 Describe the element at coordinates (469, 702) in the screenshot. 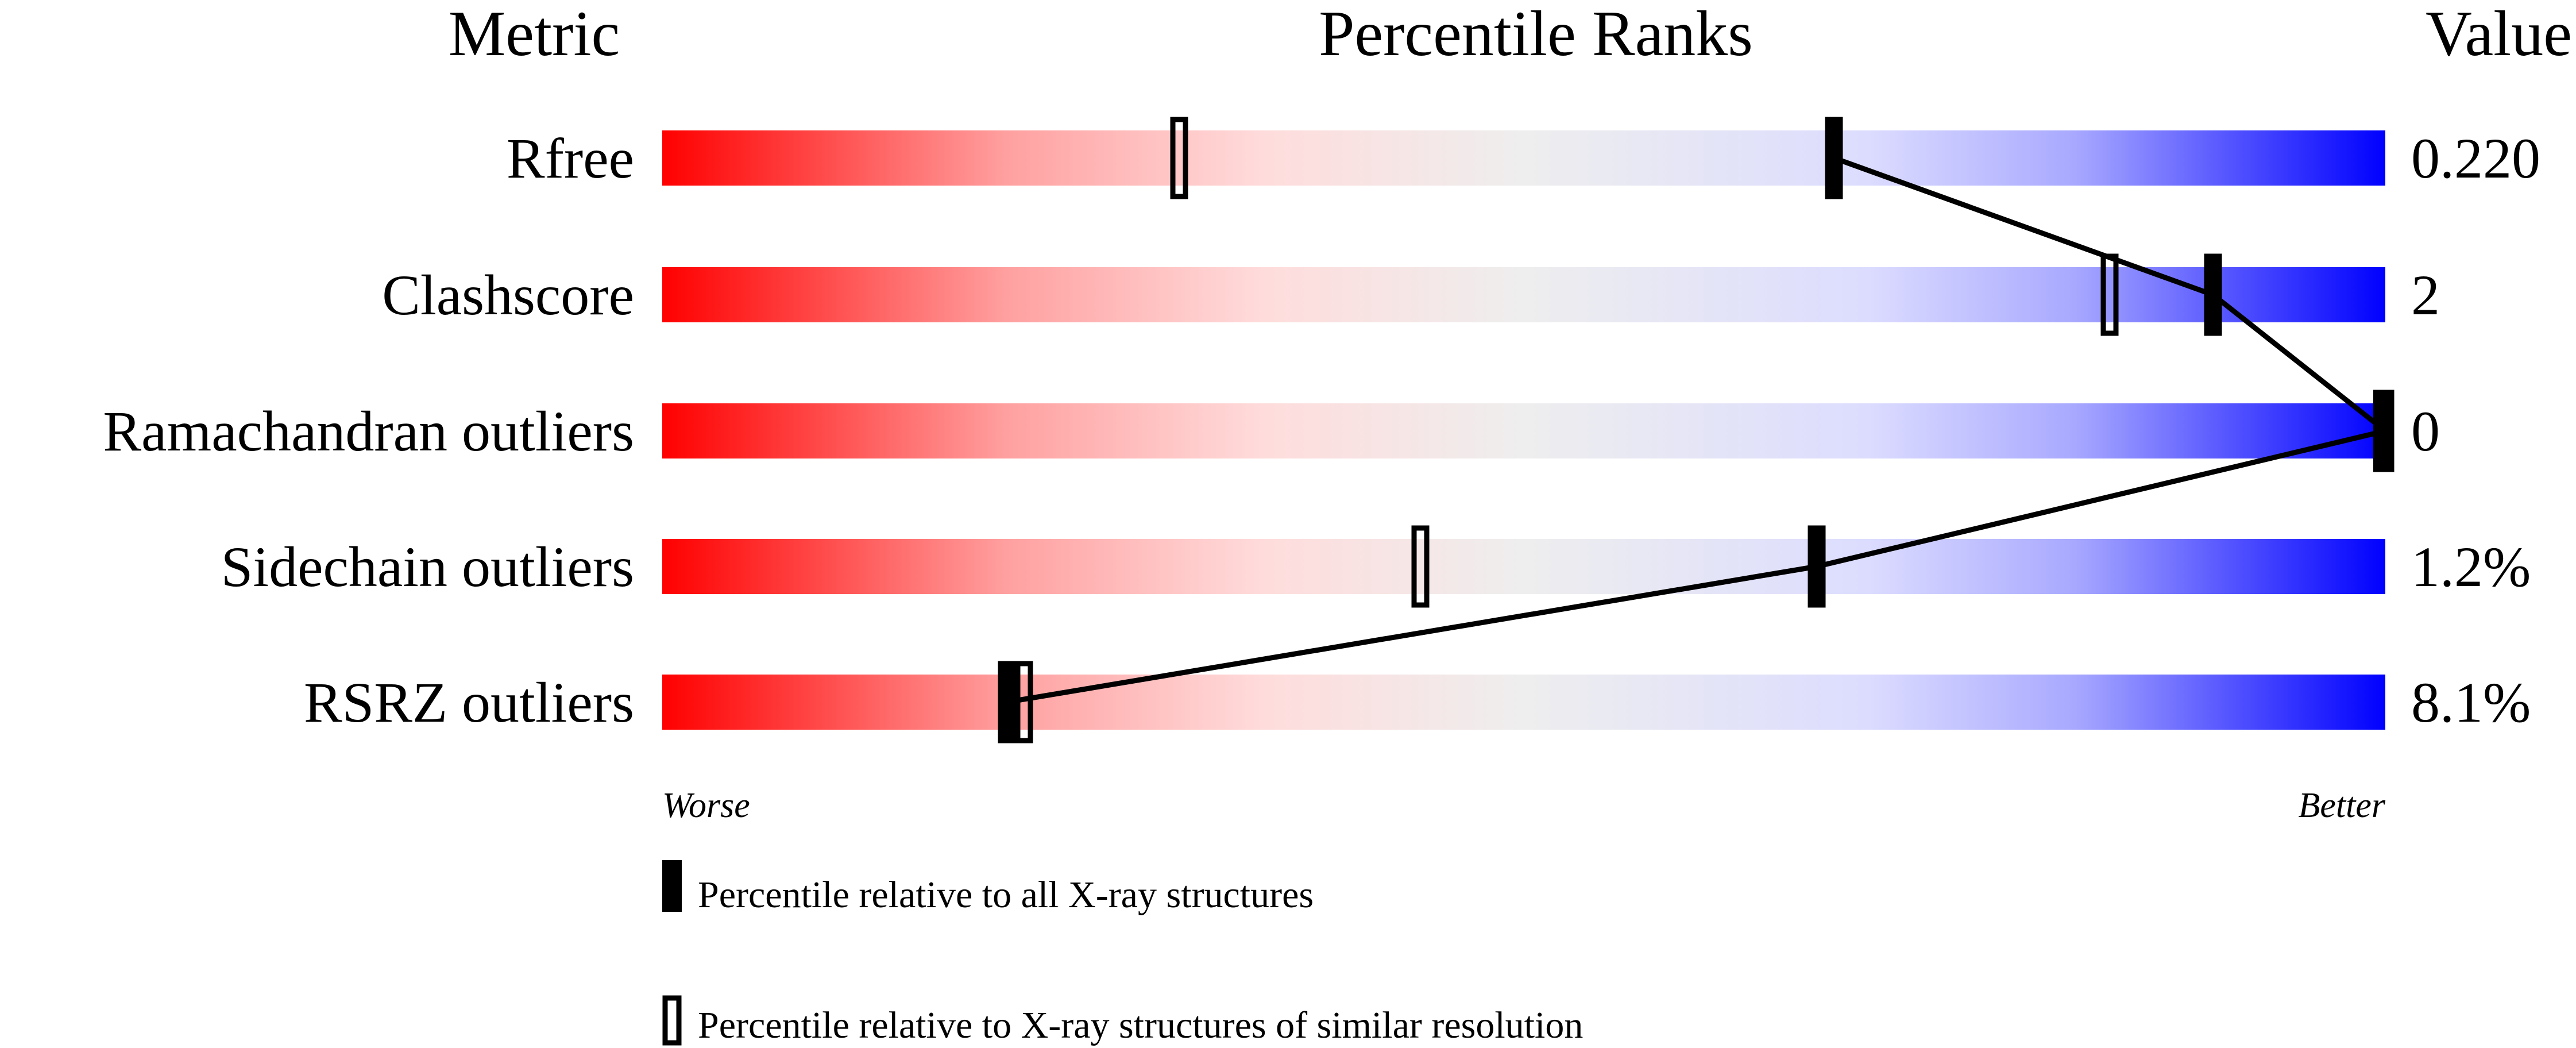

I see `metric-label: RSRZ outliers` at that location.